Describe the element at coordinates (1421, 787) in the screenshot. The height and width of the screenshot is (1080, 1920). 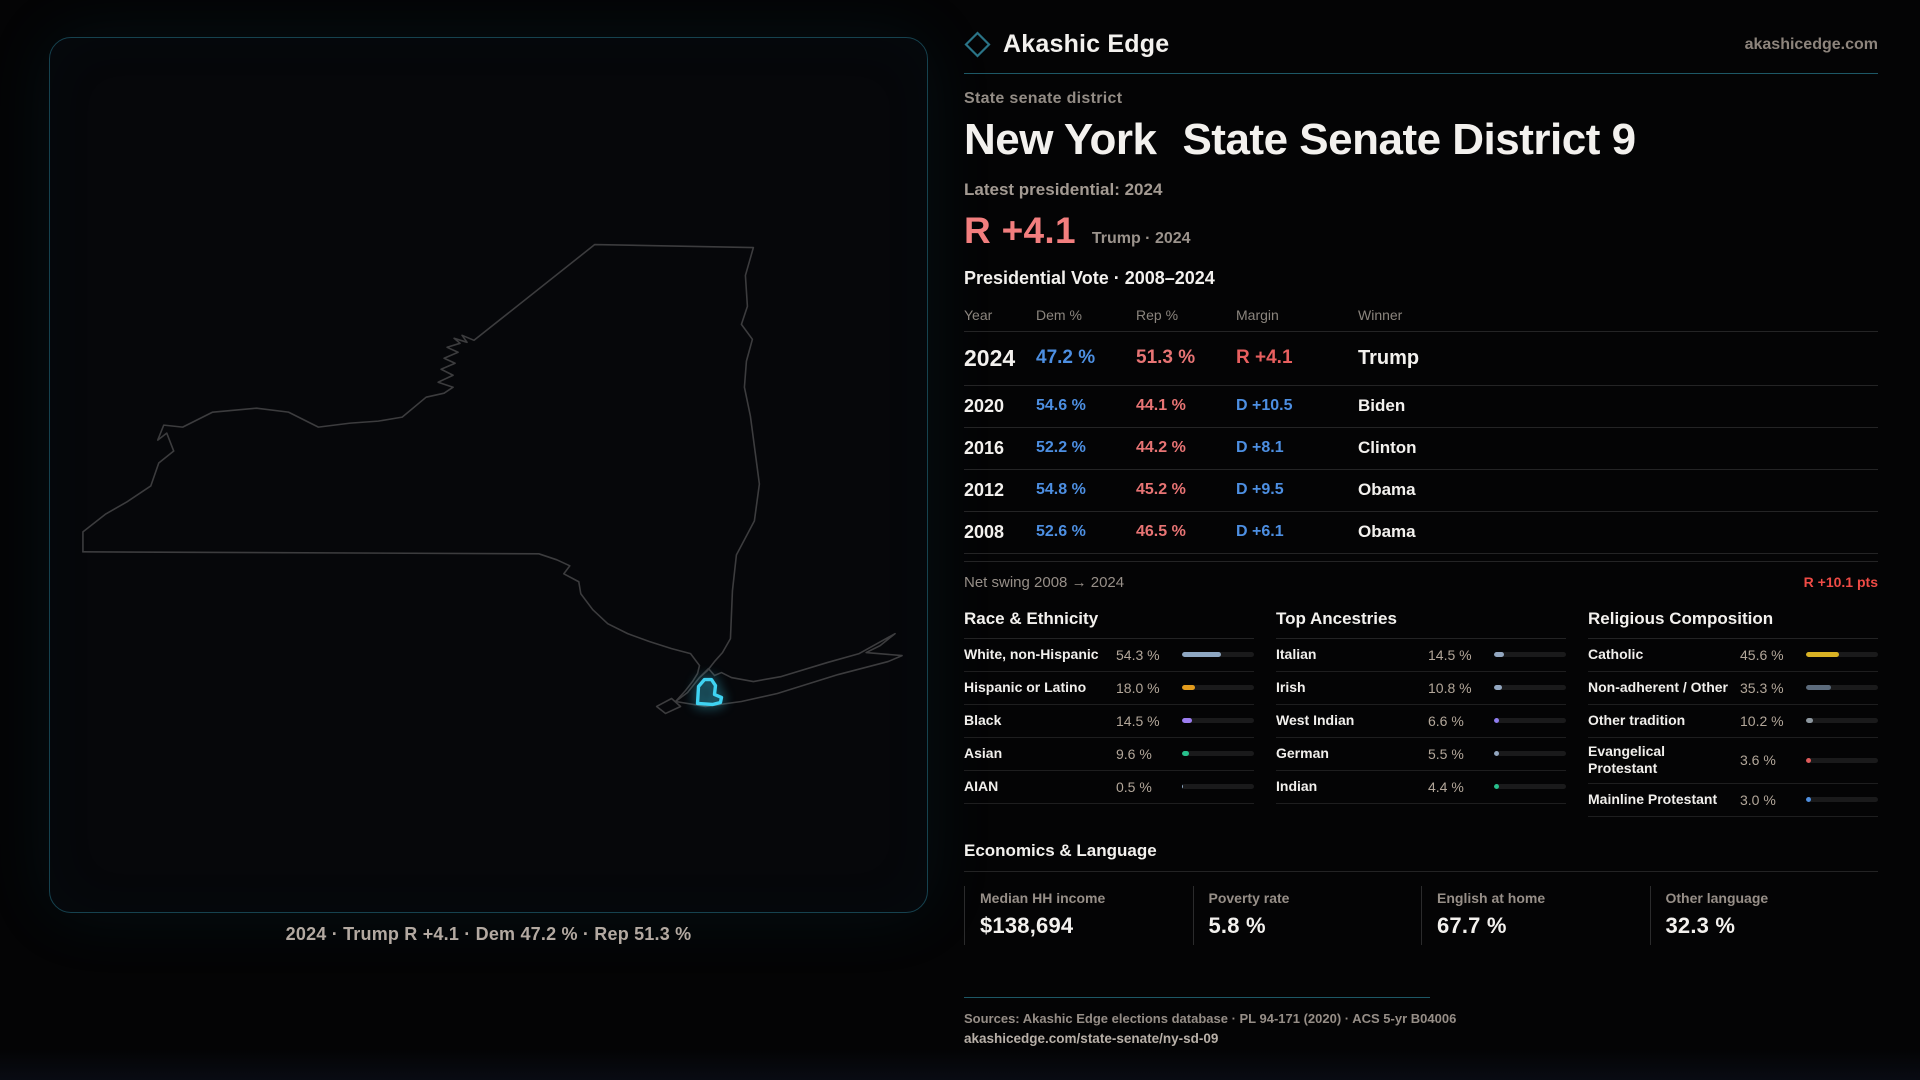
I see `demographic-row: Indian 4.4 %` at that location.